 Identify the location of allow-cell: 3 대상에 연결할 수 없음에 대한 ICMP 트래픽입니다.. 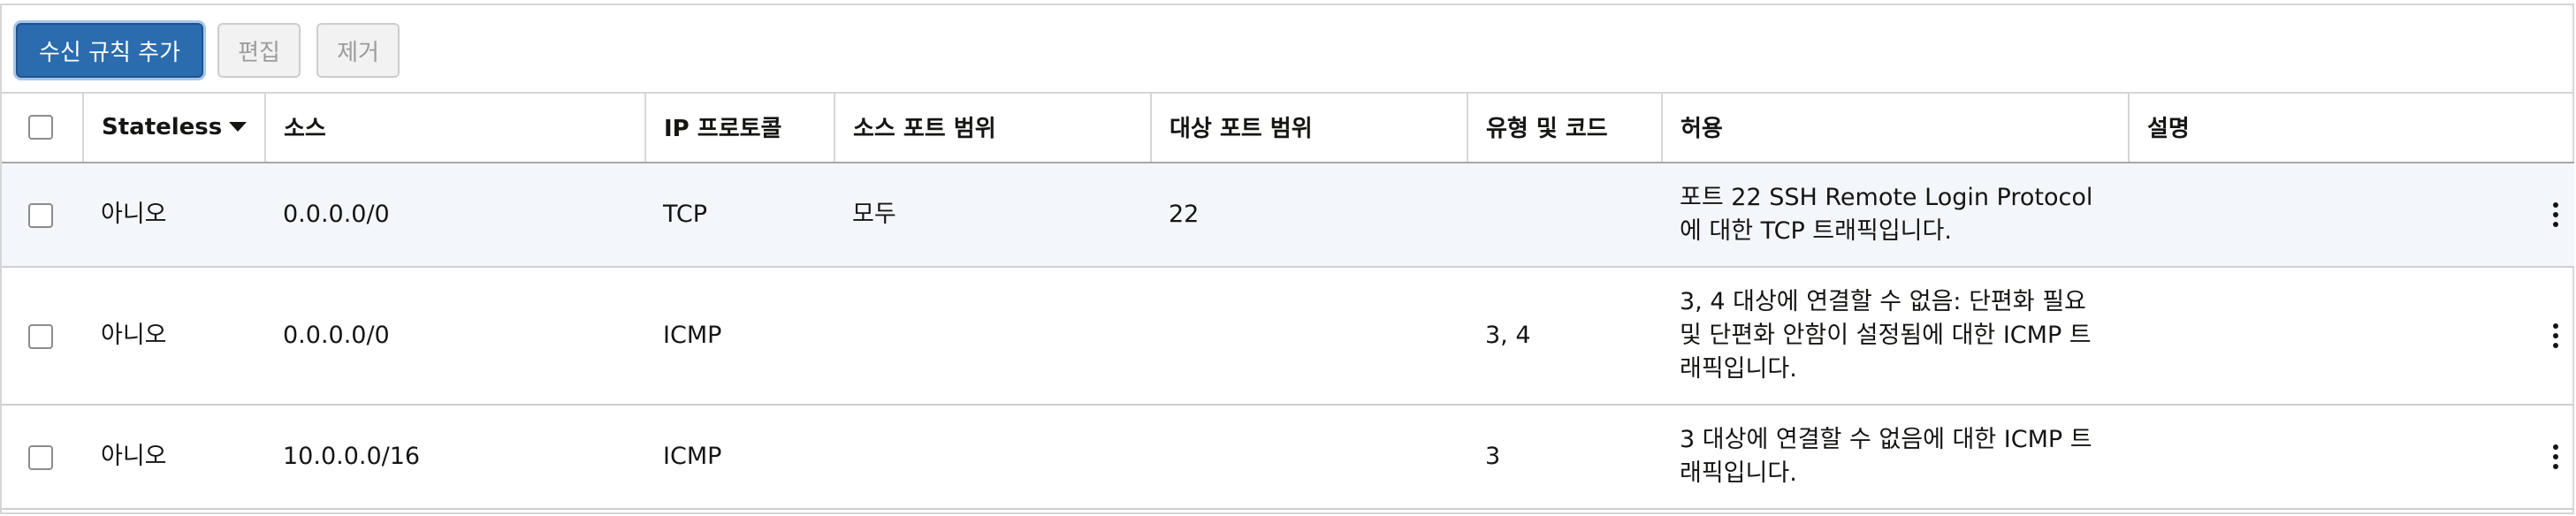
(1896, 458).